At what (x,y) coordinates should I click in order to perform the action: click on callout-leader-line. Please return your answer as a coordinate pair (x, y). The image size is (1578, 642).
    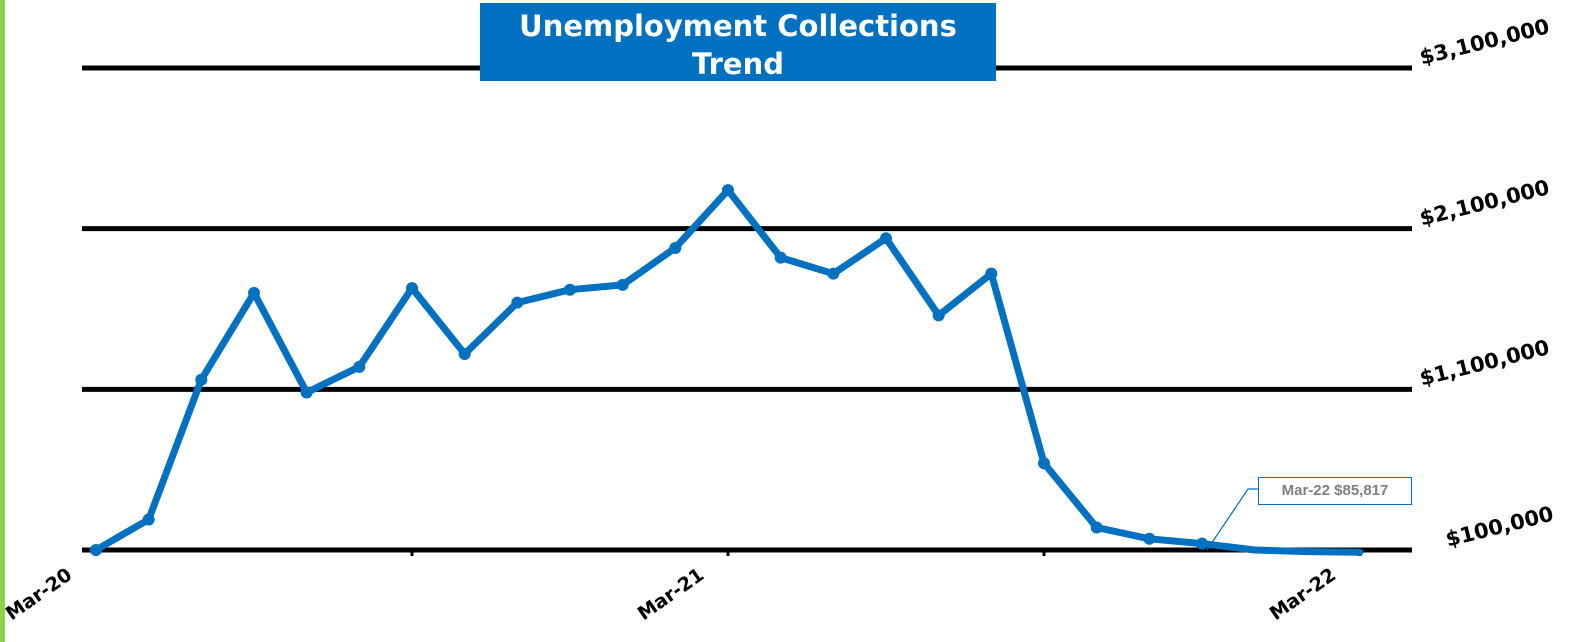
    Looking at the image, I should click on (1232, 519).